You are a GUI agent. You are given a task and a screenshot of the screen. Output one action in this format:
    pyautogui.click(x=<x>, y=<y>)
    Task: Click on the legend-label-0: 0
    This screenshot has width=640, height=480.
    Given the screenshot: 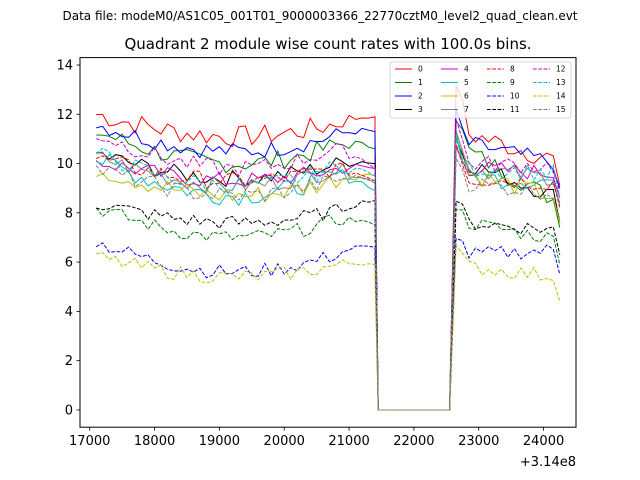 What is the action you would take?
    pyautogui.click(x=420, y=69)
    